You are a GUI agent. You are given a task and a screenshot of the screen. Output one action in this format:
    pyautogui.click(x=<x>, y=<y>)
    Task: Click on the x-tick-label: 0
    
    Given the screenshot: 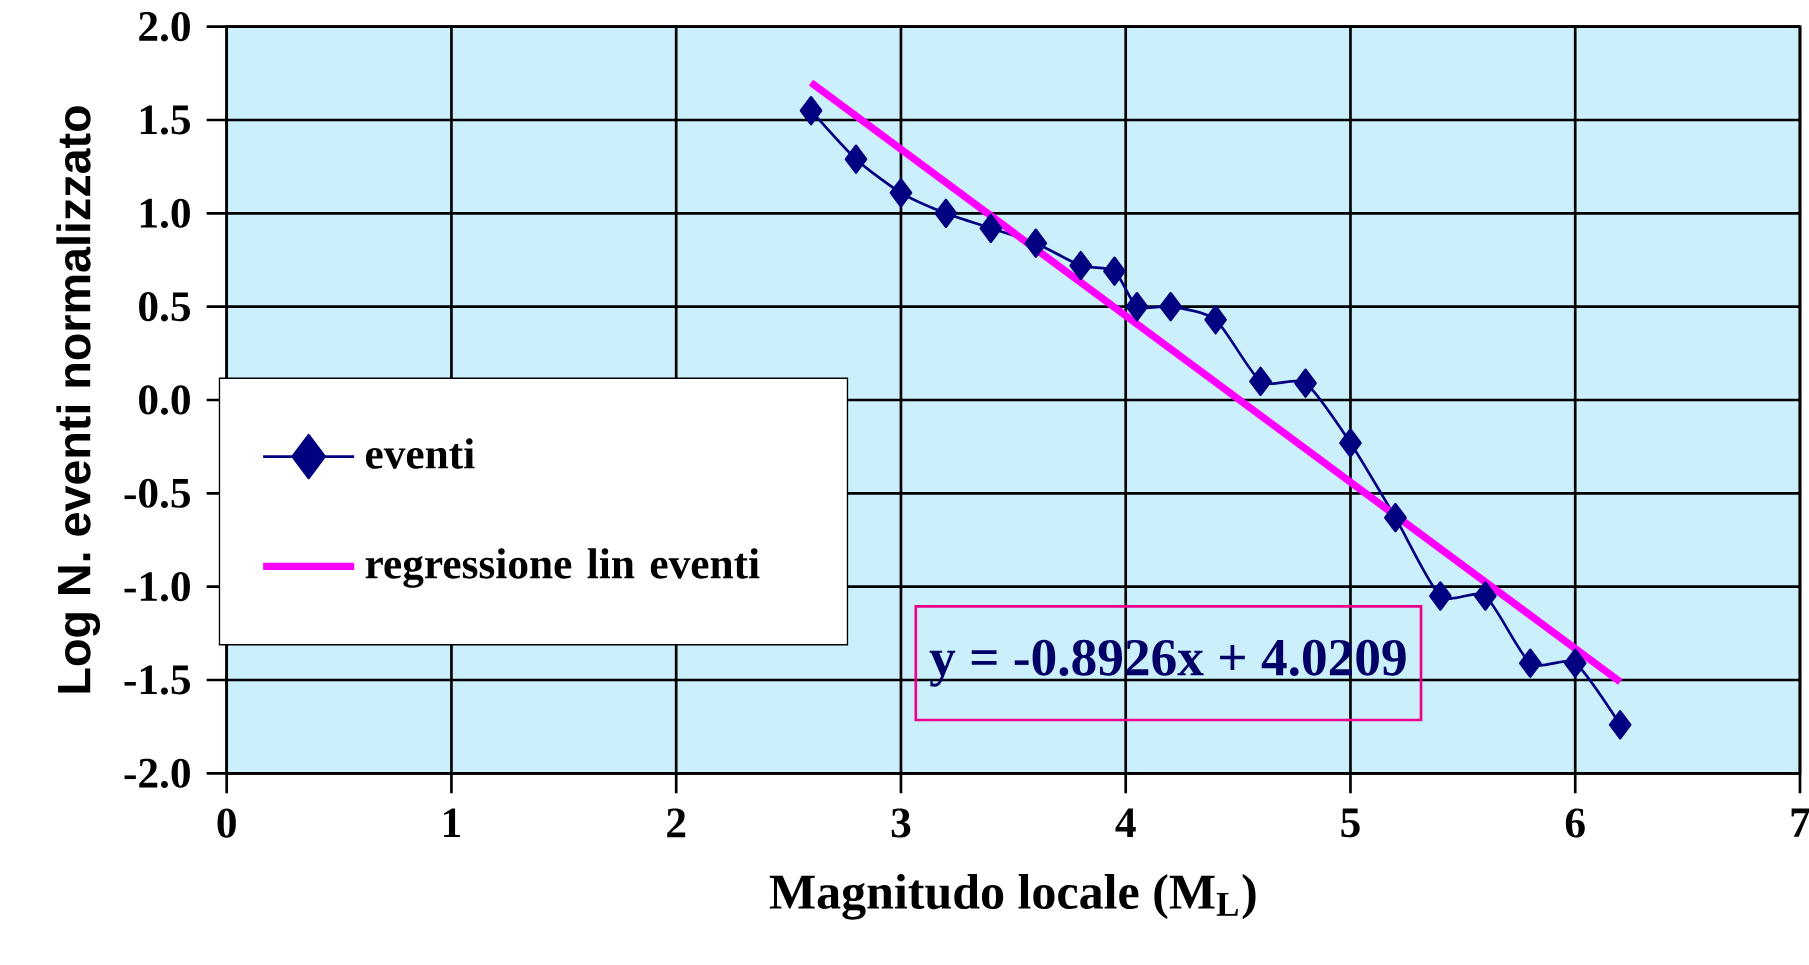 What is the action you would take?
    pyautogui.click(x=226, y=823)
    